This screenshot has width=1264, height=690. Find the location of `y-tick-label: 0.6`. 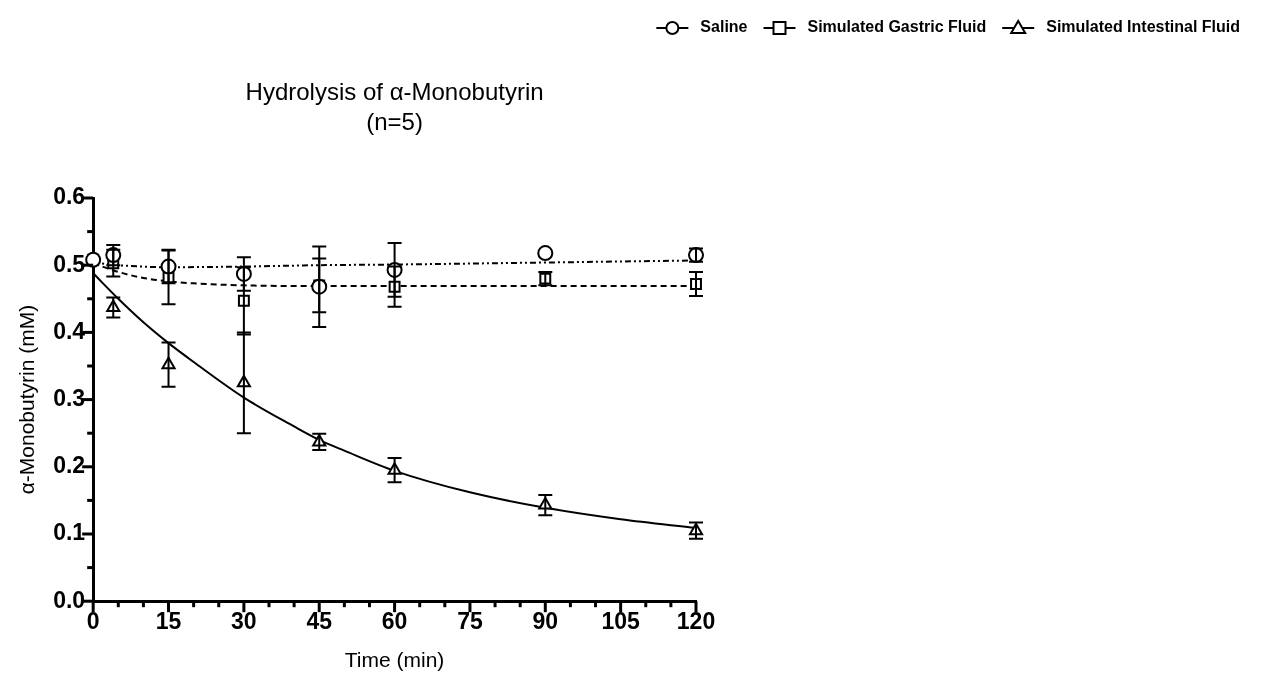

y-tick-label: 0.6 is located at coordinates (69, 196).